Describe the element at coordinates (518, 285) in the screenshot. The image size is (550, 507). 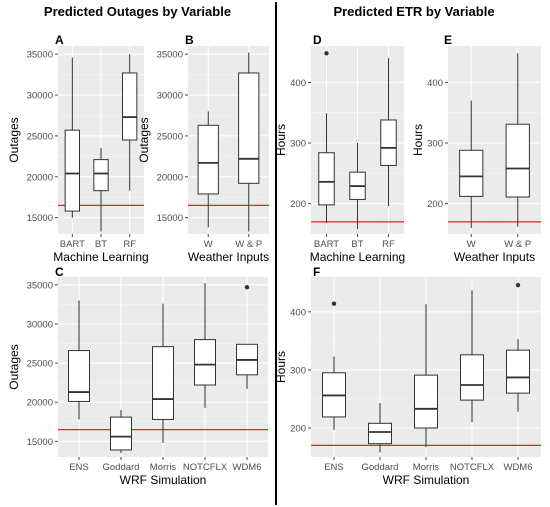
I see `panel-F-box-wdm6-outlier` at that location.